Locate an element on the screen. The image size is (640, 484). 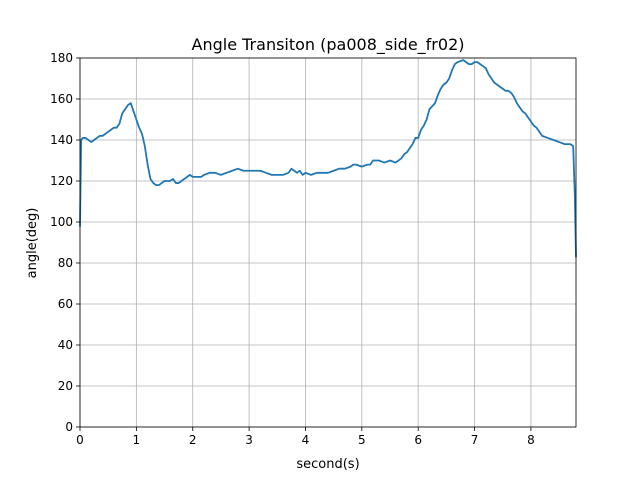
x-tick-label: 1 is located at coordinates (137, 440).